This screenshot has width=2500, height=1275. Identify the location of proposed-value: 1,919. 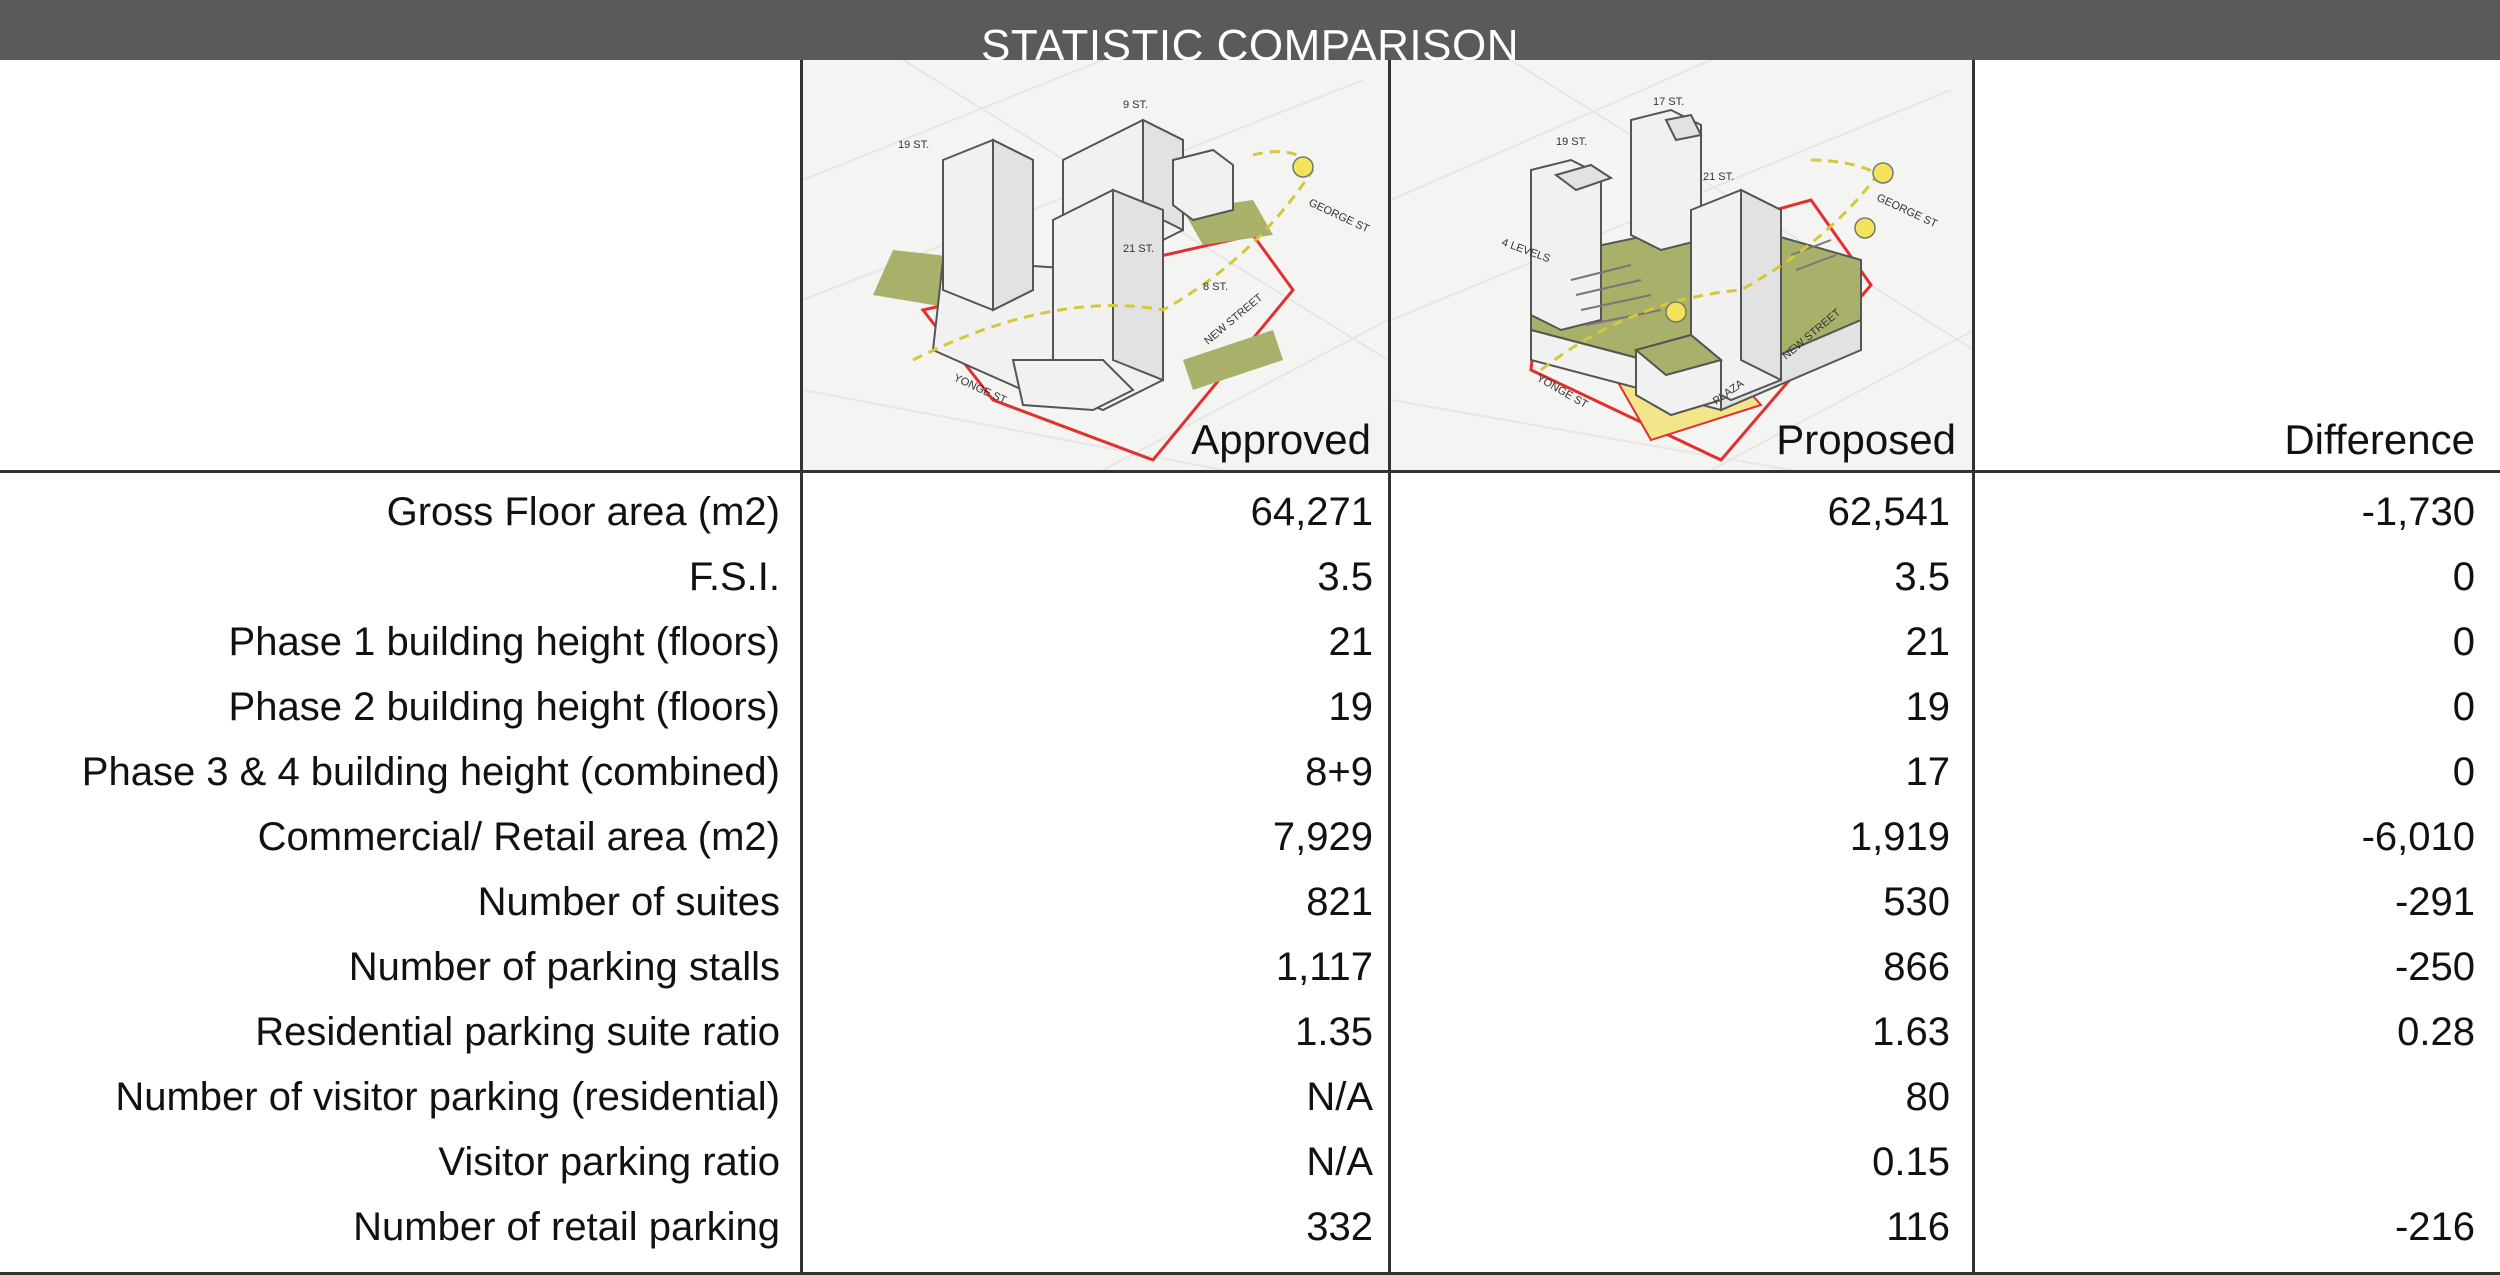
(1899, 837).